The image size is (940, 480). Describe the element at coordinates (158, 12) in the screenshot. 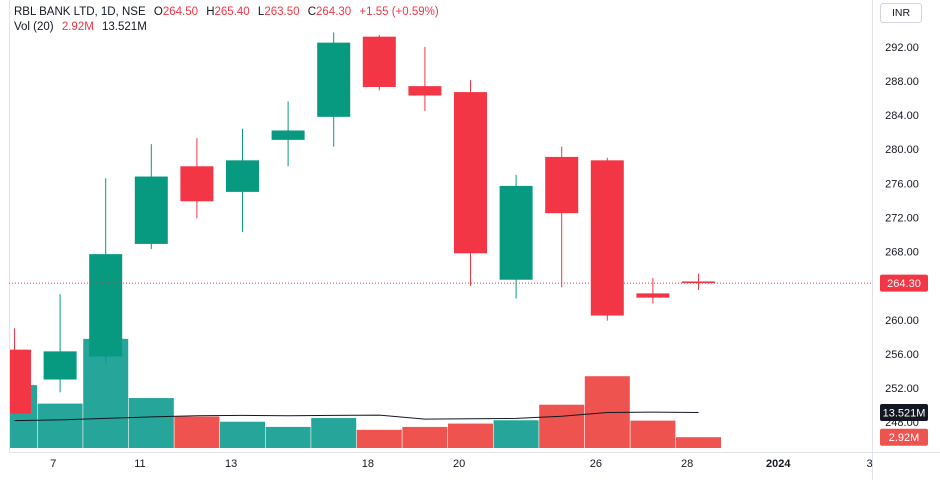

I see `open-key: O` at that location.